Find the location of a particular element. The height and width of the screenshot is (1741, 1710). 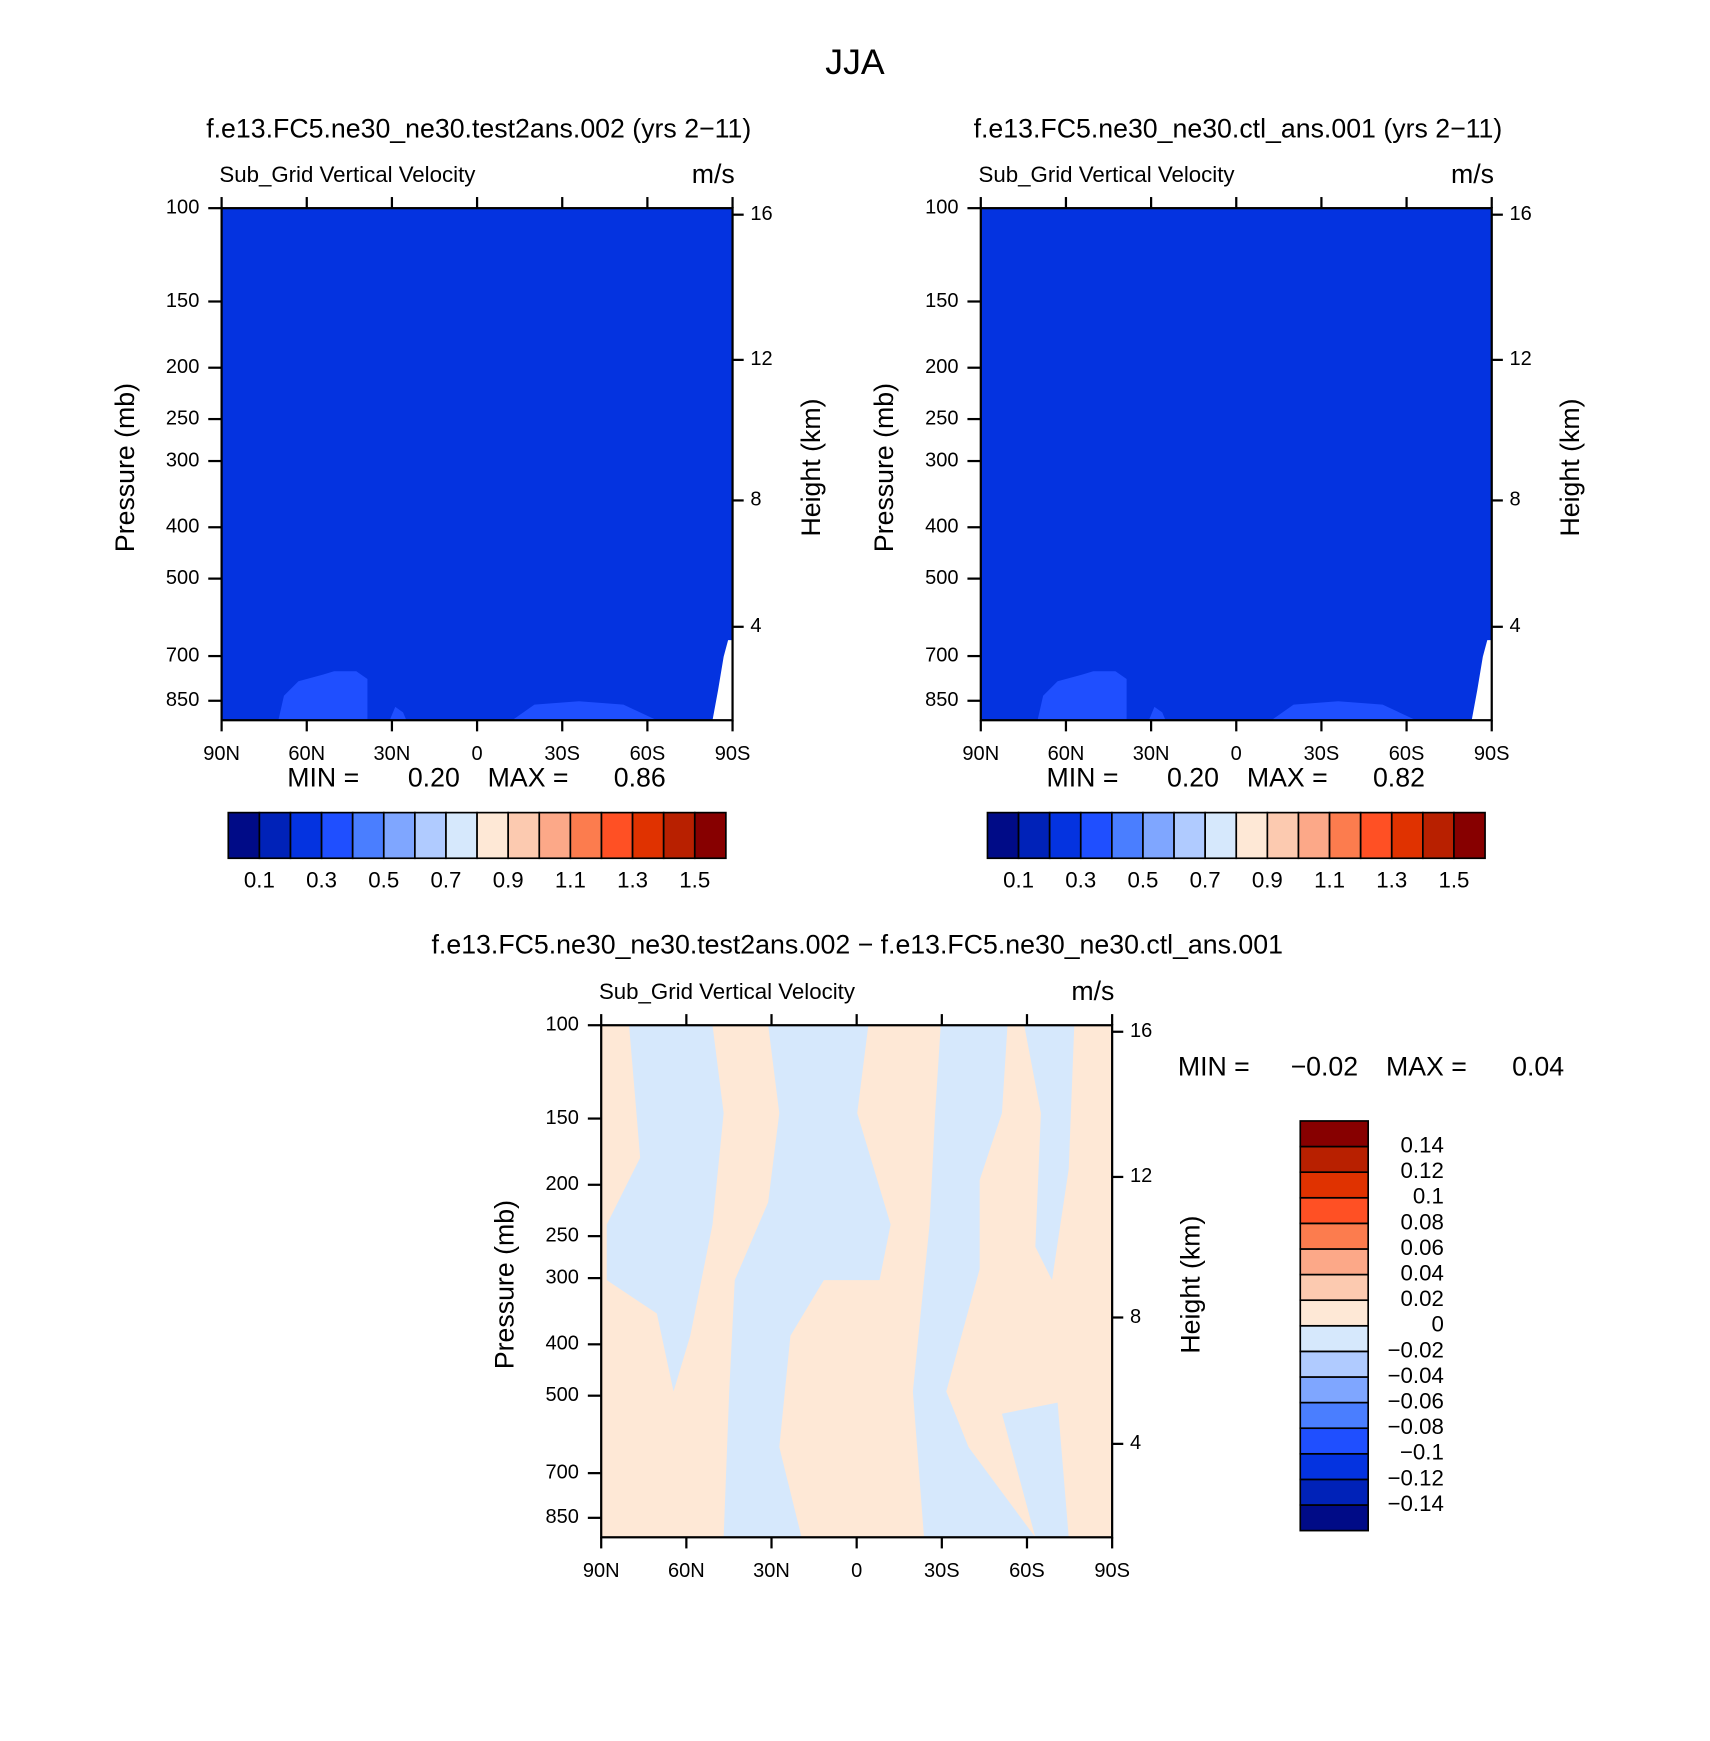

colorbar-label: 0.7 is located at coordinates (446, 880).